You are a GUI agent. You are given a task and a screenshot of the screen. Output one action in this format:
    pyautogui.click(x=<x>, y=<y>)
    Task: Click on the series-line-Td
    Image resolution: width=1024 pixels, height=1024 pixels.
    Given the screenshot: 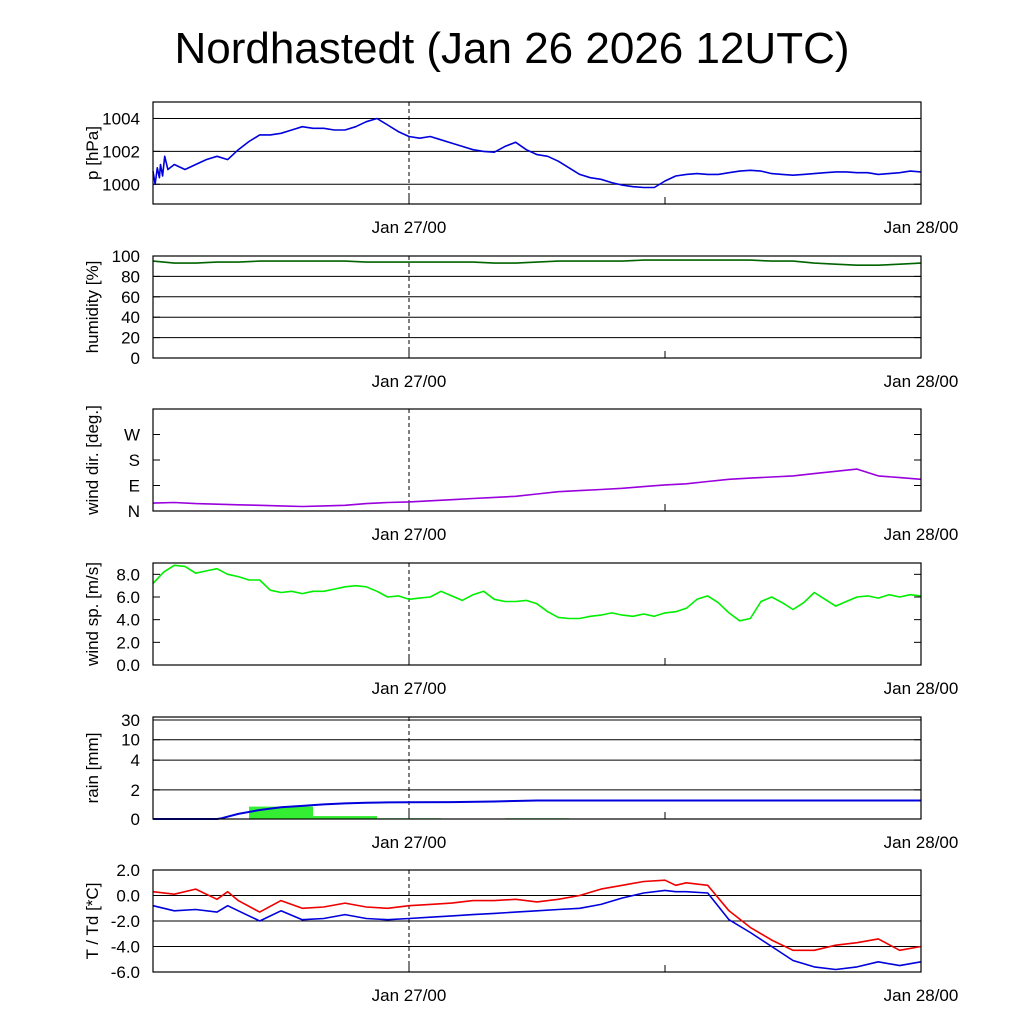 What is the action you would take?
    pyautogui.click(x=537, y=930)
    